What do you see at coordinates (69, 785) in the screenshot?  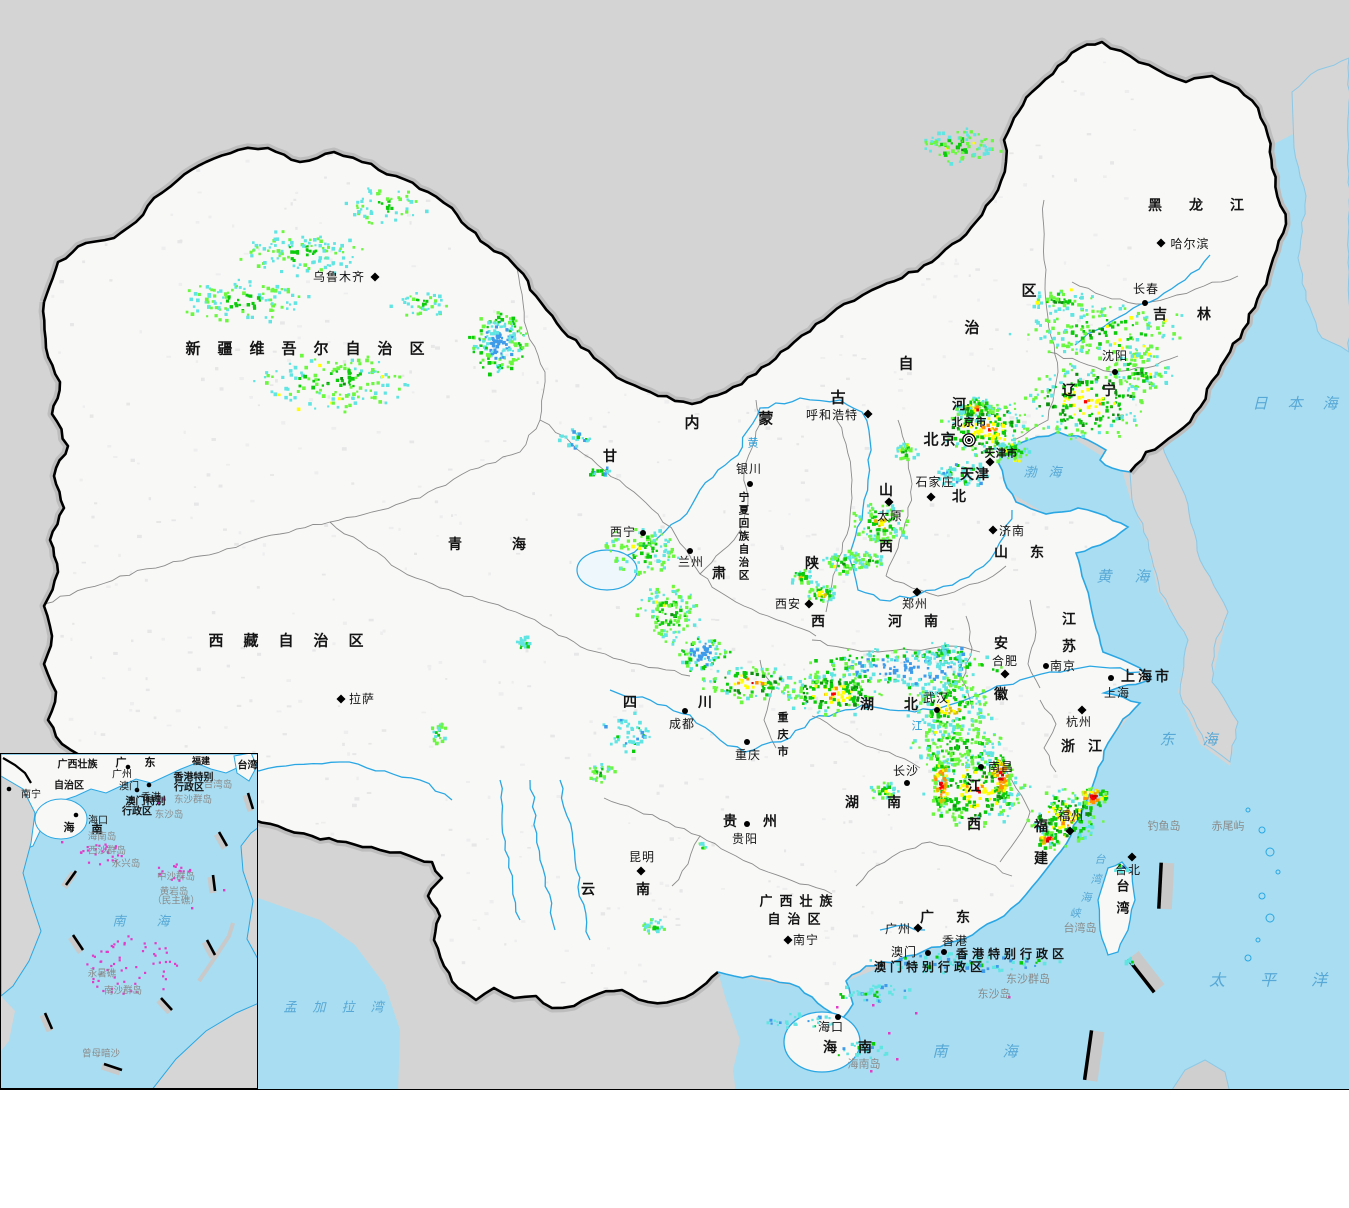 I see `inset-province-label: 自治区` at bounding box center [69, 785].